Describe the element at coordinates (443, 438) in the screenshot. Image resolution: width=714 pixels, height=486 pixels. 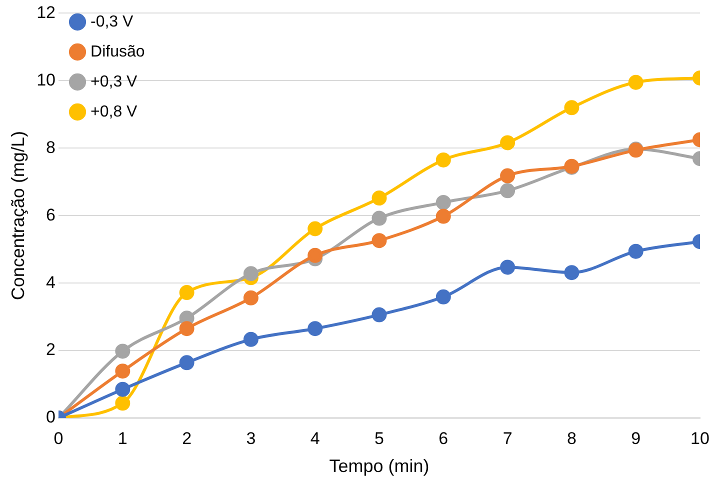
I see `x-tick-label: 6` at that location.